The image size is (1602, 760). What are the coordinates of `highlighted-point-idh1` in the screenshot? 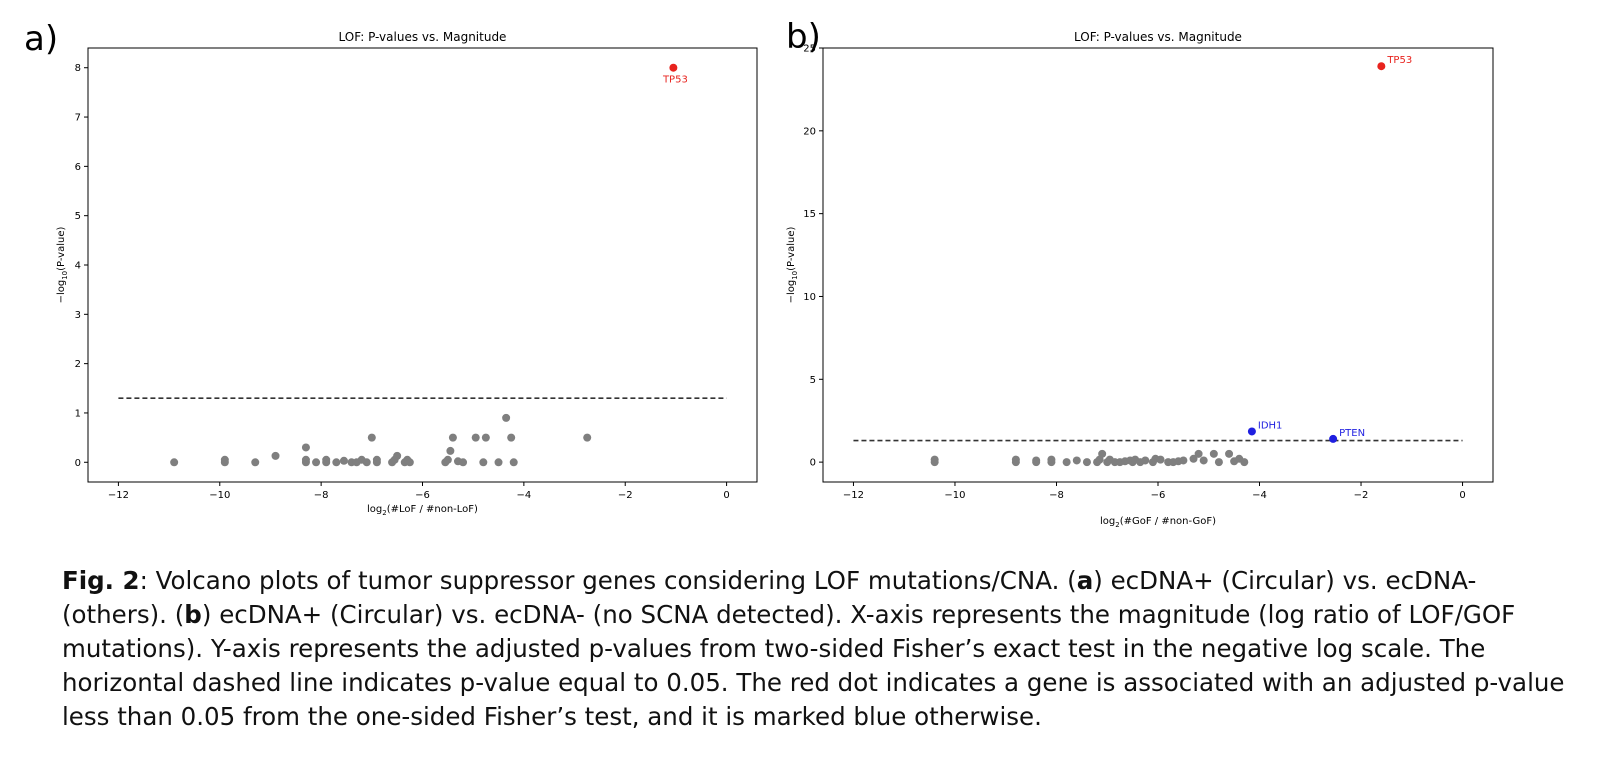 It's located at (1251, 431).